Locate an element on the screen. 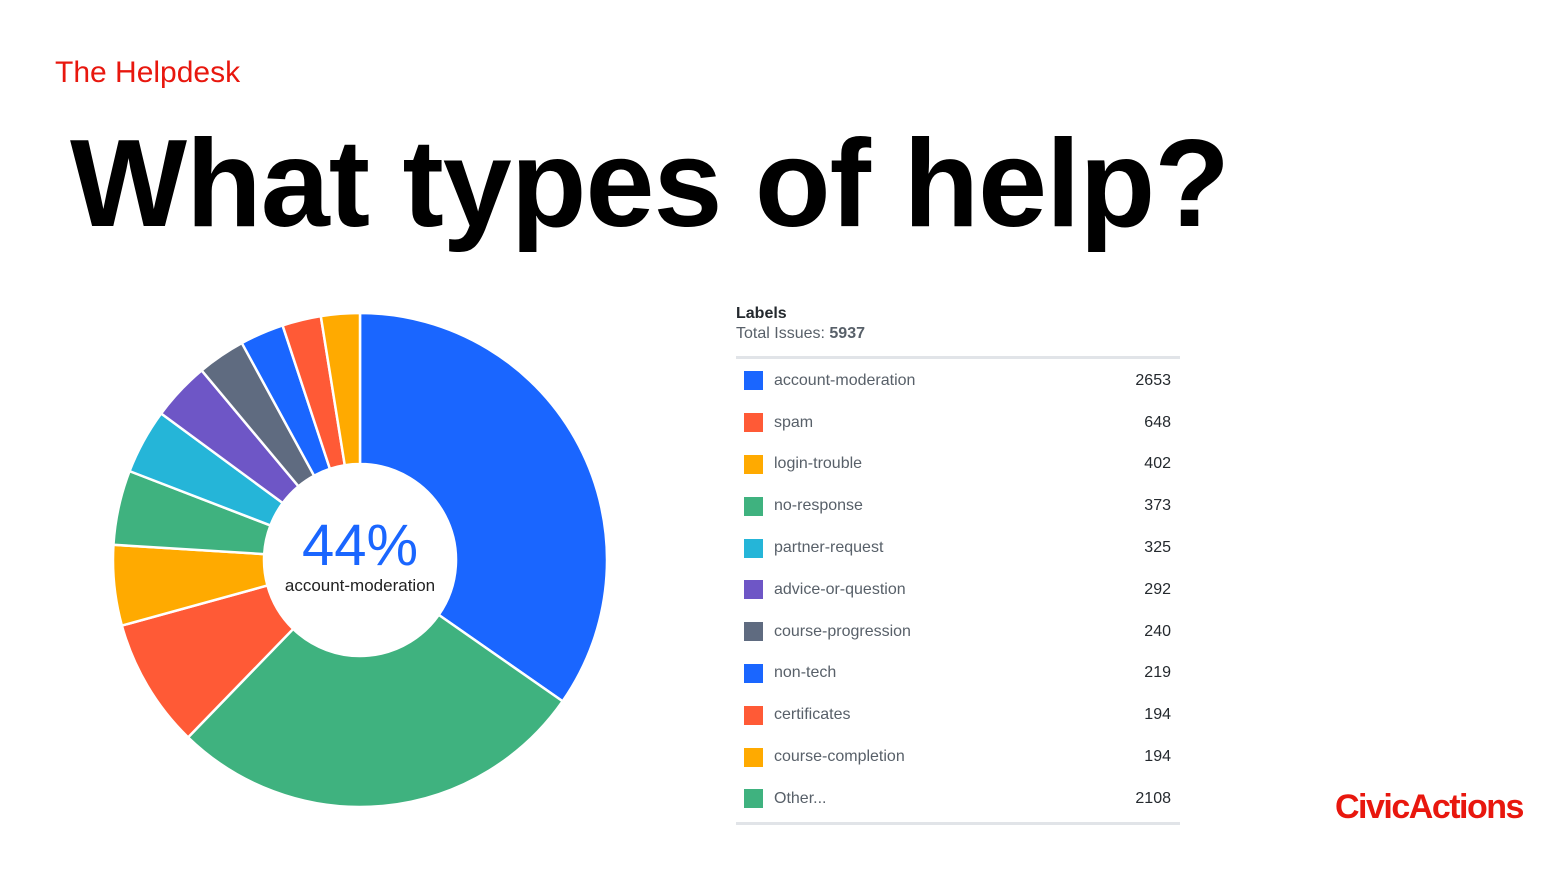  slice-account-moderation is located at coordinates (483, 507).